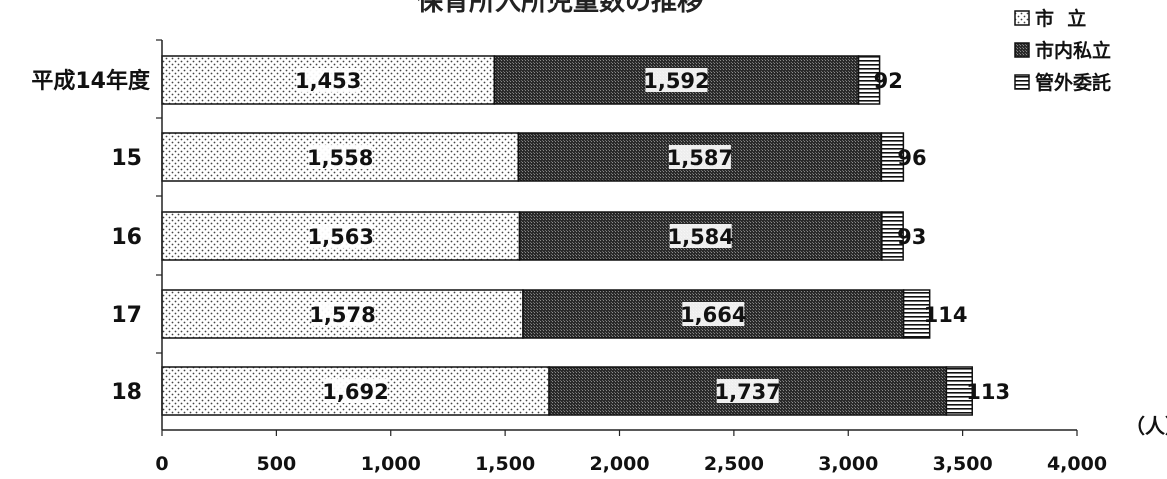 The width and height of the screenshot is (1167, 479). I want to click on value-label: 93, so click(911, 237).